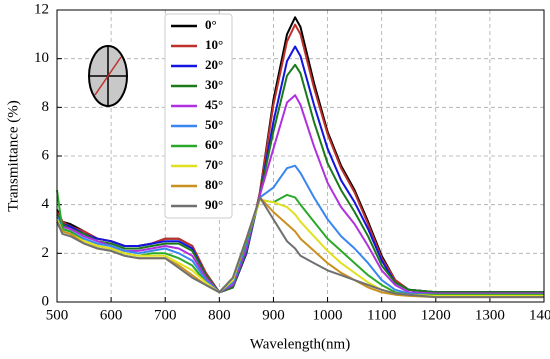 The image size is (550, 359). Describe the element at coordinates (214, 44) in the screenshot. I see `legend-label: 10°` at that location.